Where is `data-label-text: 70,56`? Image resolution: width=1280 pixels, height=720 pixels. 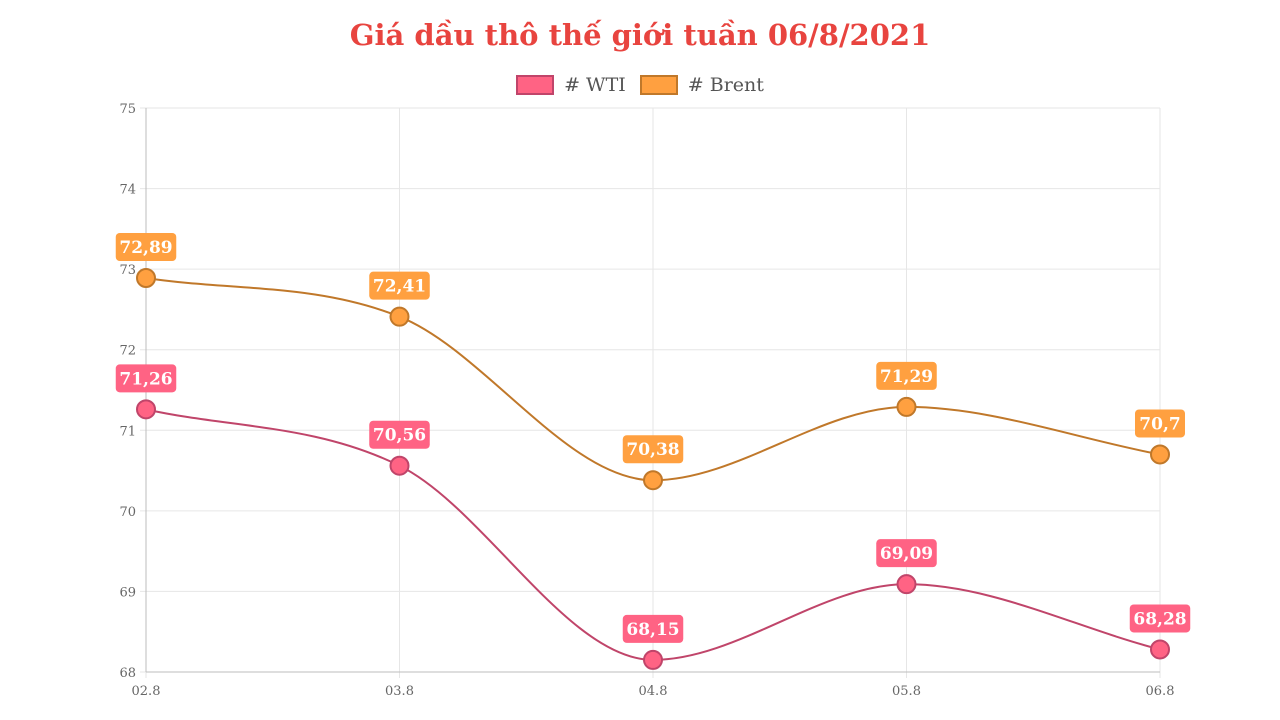 data-label-text: 70,56 is located at coordinates (399, 436).